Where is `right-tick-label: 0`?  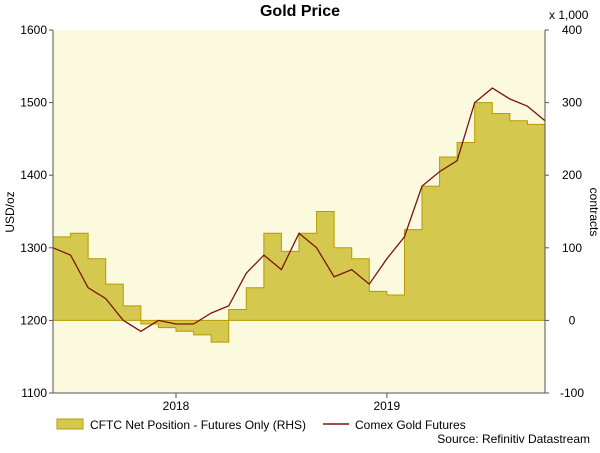 right-tick-label: 0 is located at coordinates (572, 320).